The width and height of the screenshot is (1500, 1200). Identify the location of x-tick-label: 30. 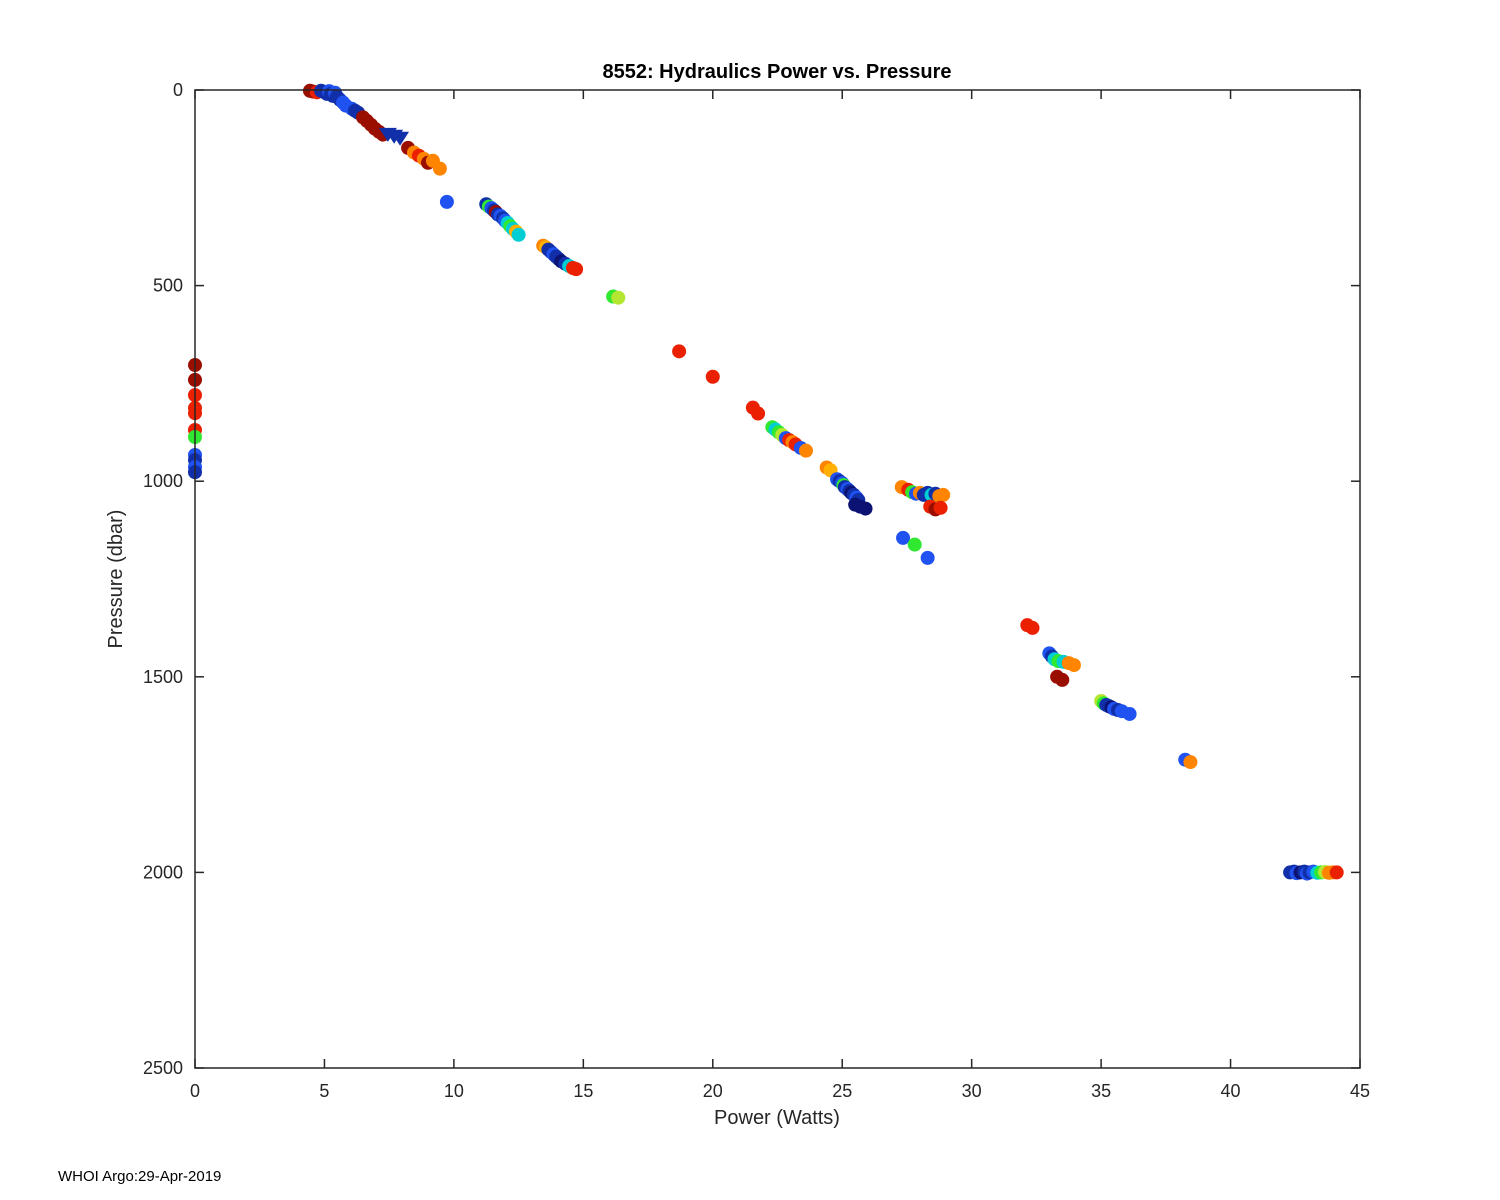
(972, 1091).